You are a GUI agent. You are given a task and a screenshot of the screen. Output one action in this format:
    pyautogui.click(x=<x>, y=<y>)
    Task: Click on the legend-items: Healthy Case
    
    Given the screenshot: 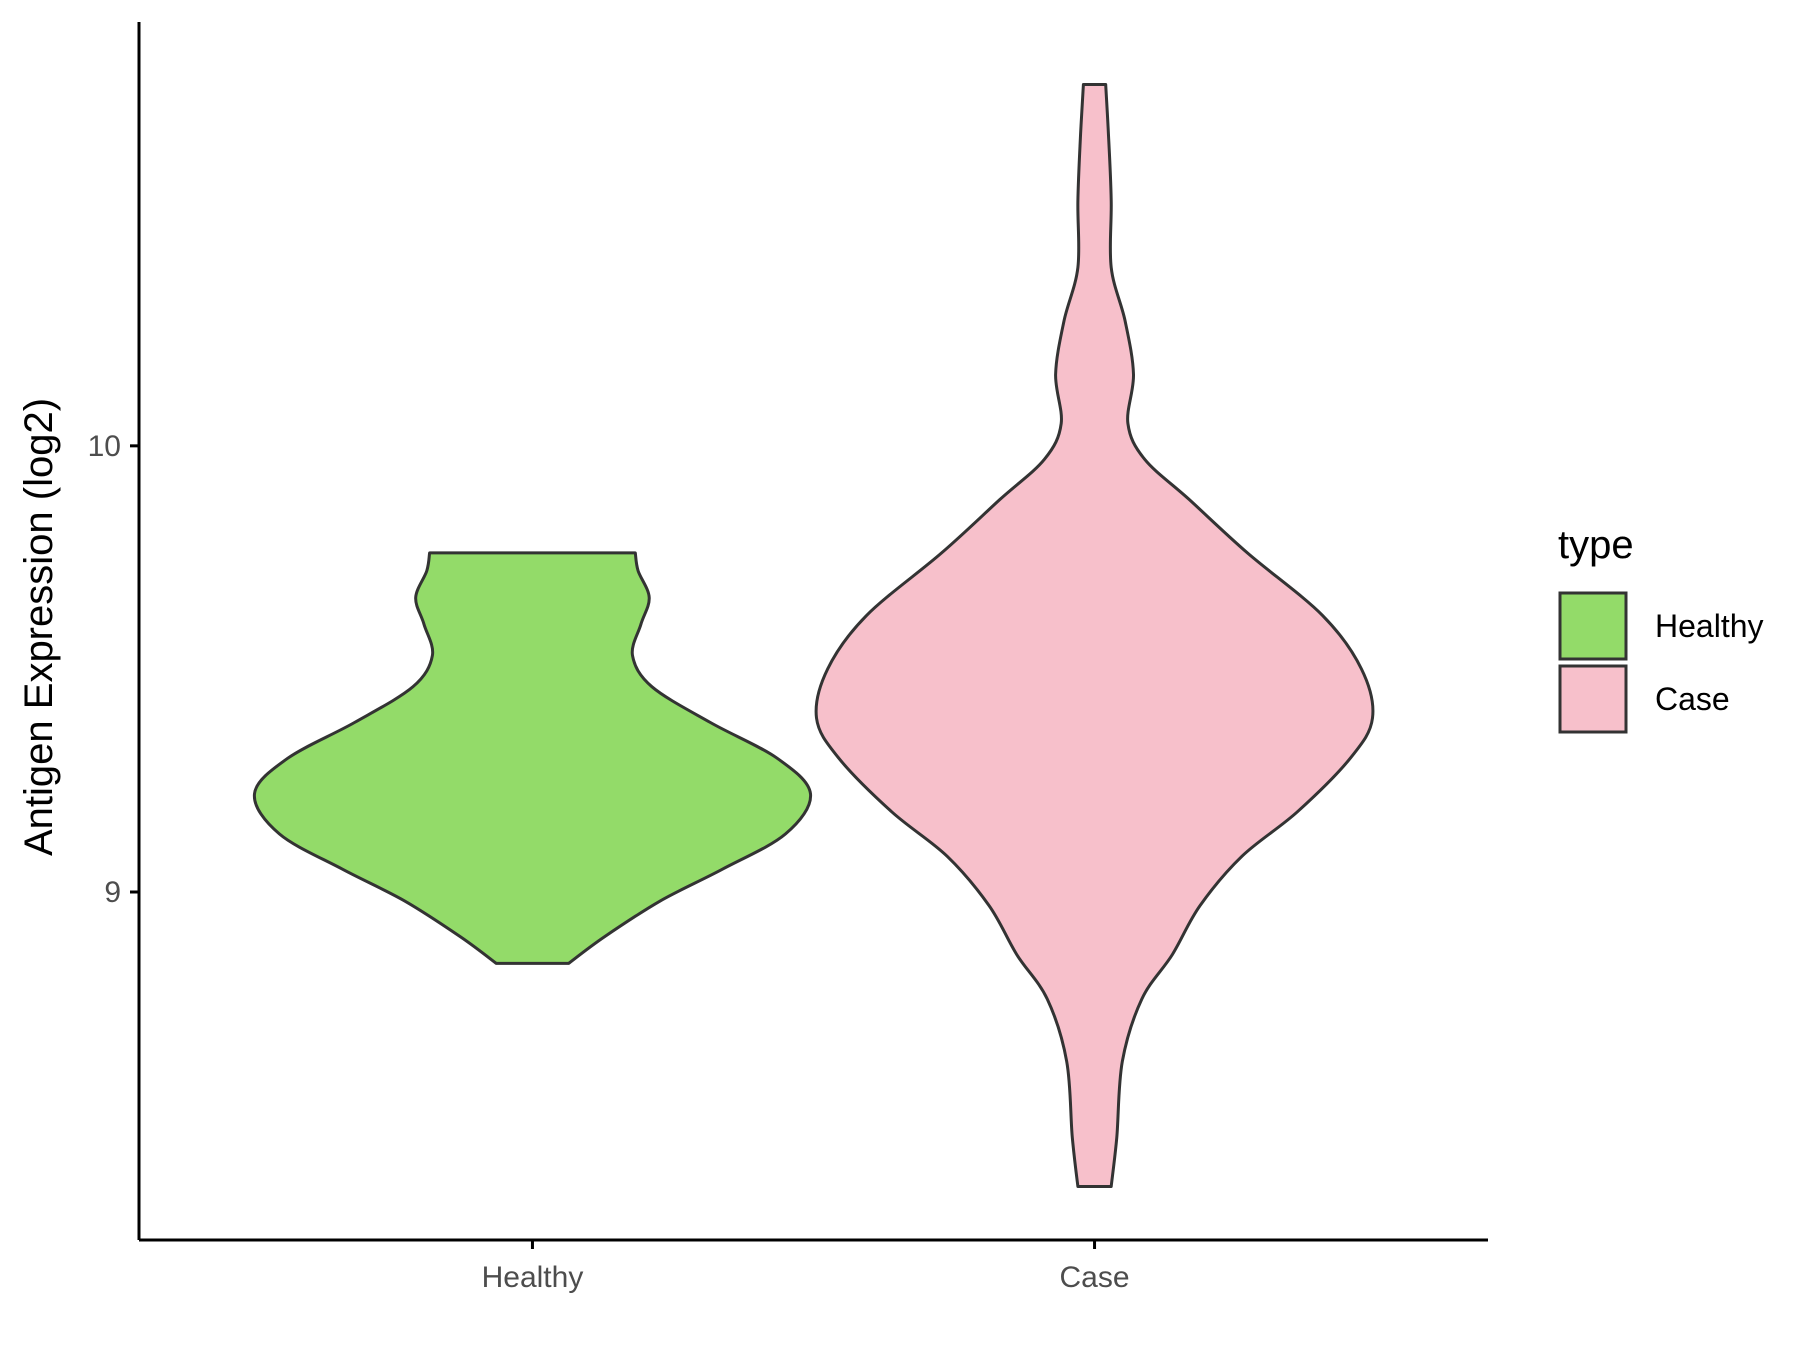 What is the action you would take?
    pyautogui.click(x=1661, y=662)
    